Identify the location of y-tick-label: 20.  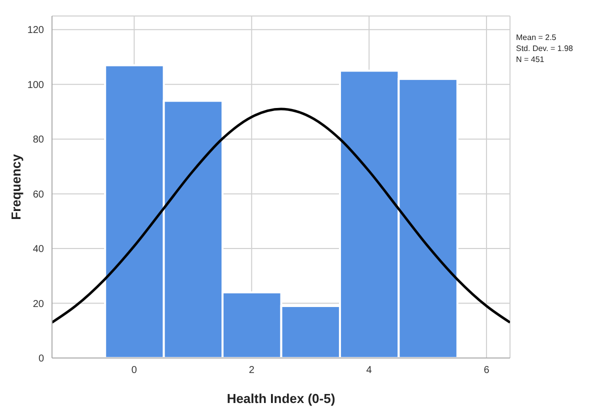
(38, 304).